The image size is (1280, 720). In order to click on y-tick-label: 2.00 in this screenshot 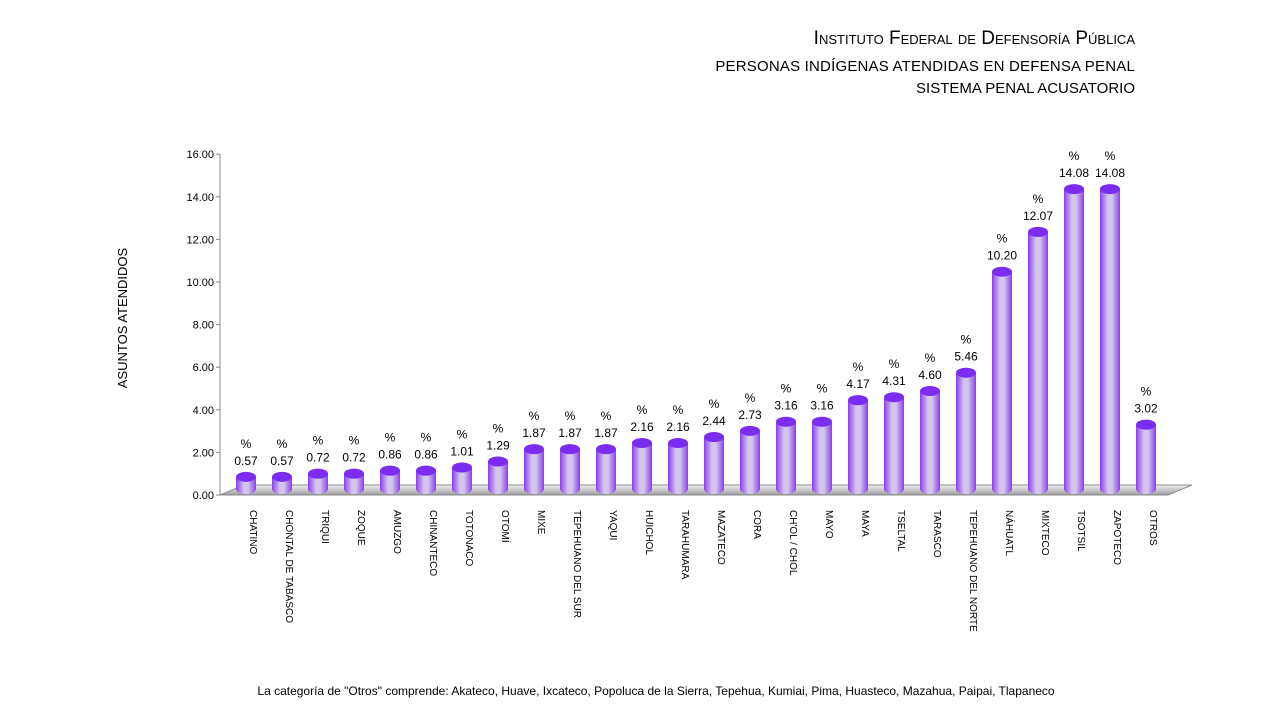, I will do `click(203, 453)`.